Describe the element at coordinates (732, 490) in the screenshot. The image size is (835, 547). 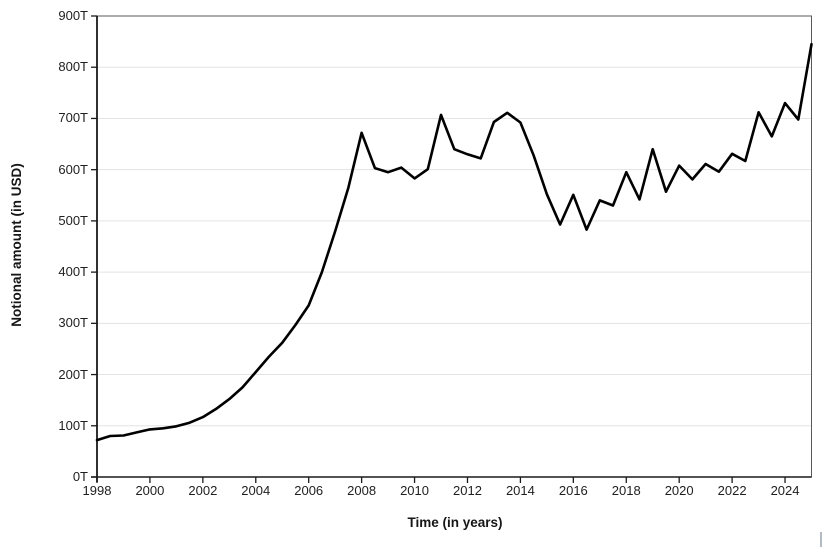
I see `x-tick-label: 2022` at that location.